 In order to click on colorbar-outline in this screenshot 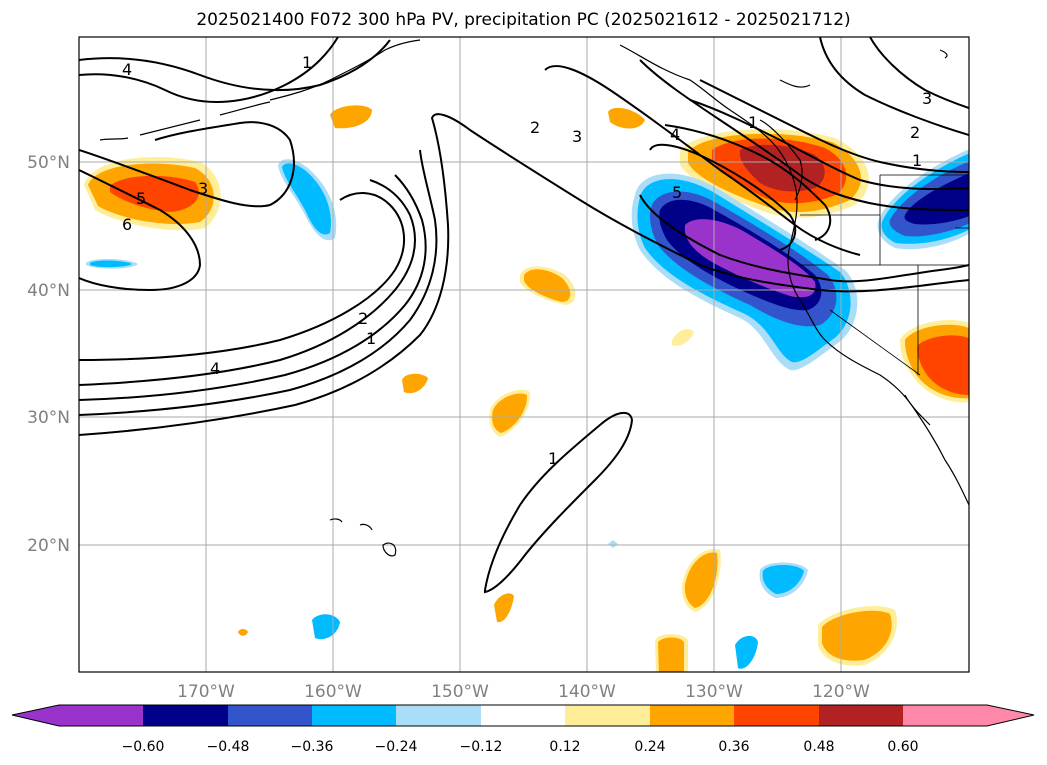, I will do `click(523, 715)`.